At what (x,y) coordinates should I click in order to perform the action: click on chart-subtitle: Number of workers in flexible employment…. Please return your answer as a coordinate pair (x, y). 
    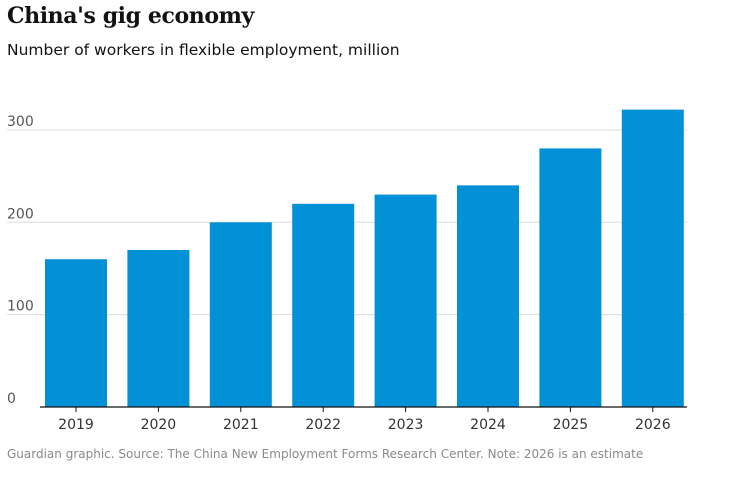
    Looking at the image, I should click on (203, 50).